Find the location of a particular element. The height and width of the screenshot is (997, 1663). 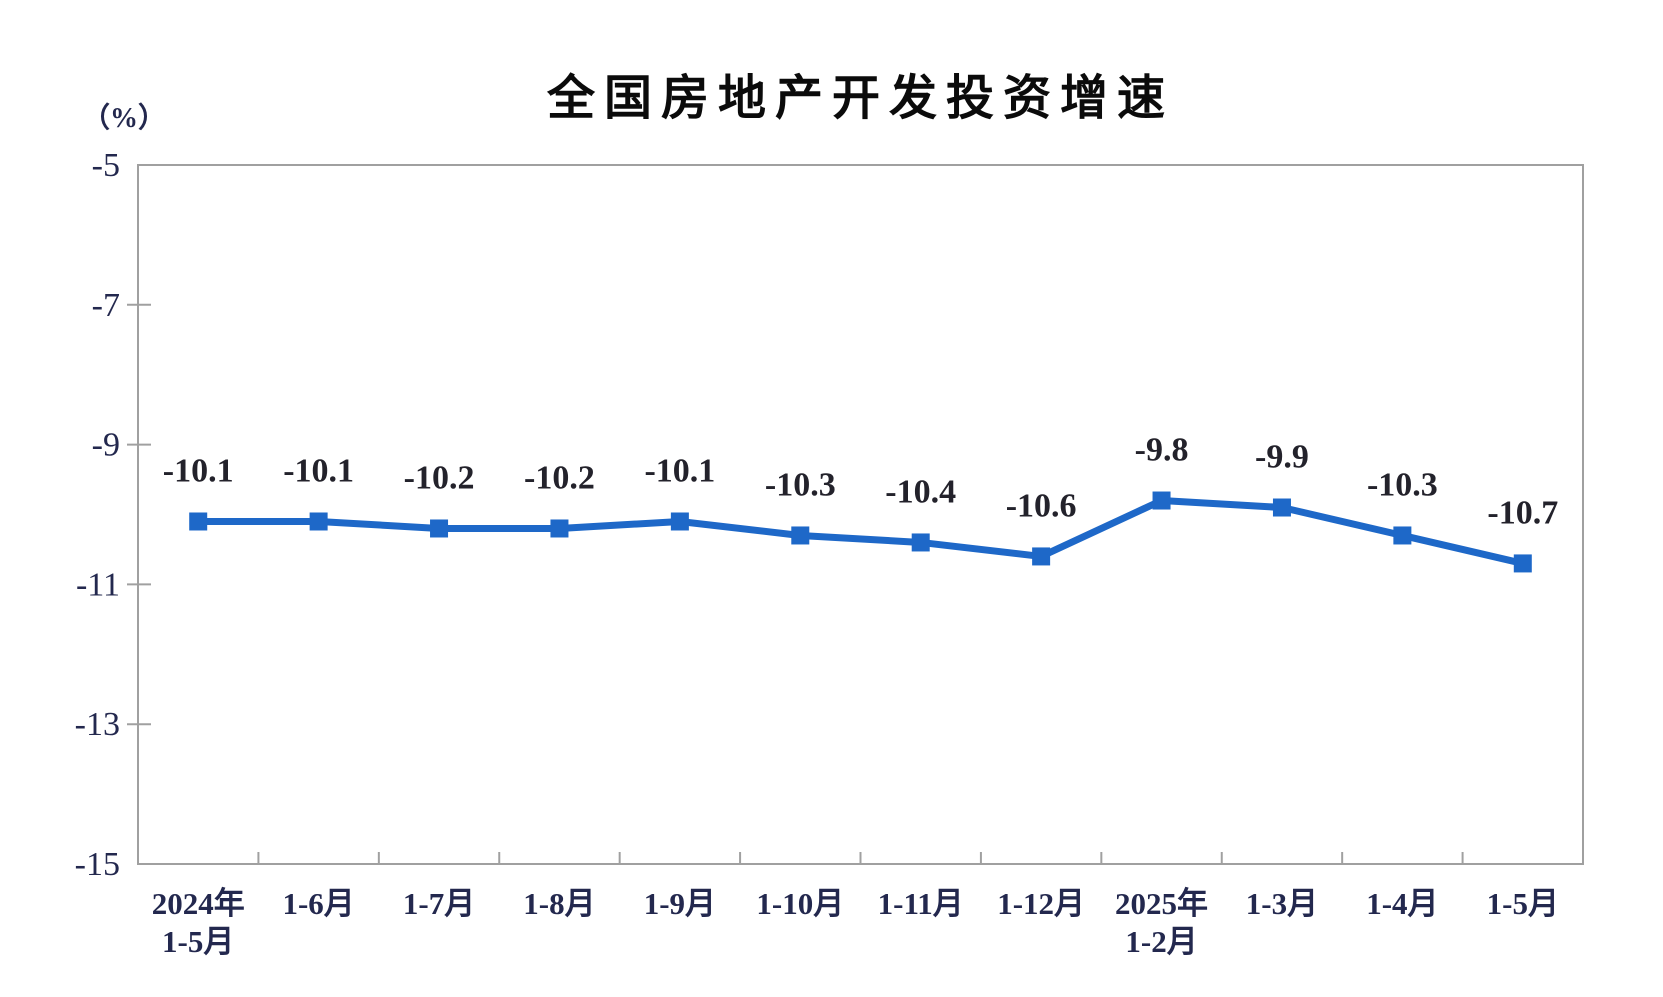

y-tick-label: -9 is located at coordinates (106, 445).